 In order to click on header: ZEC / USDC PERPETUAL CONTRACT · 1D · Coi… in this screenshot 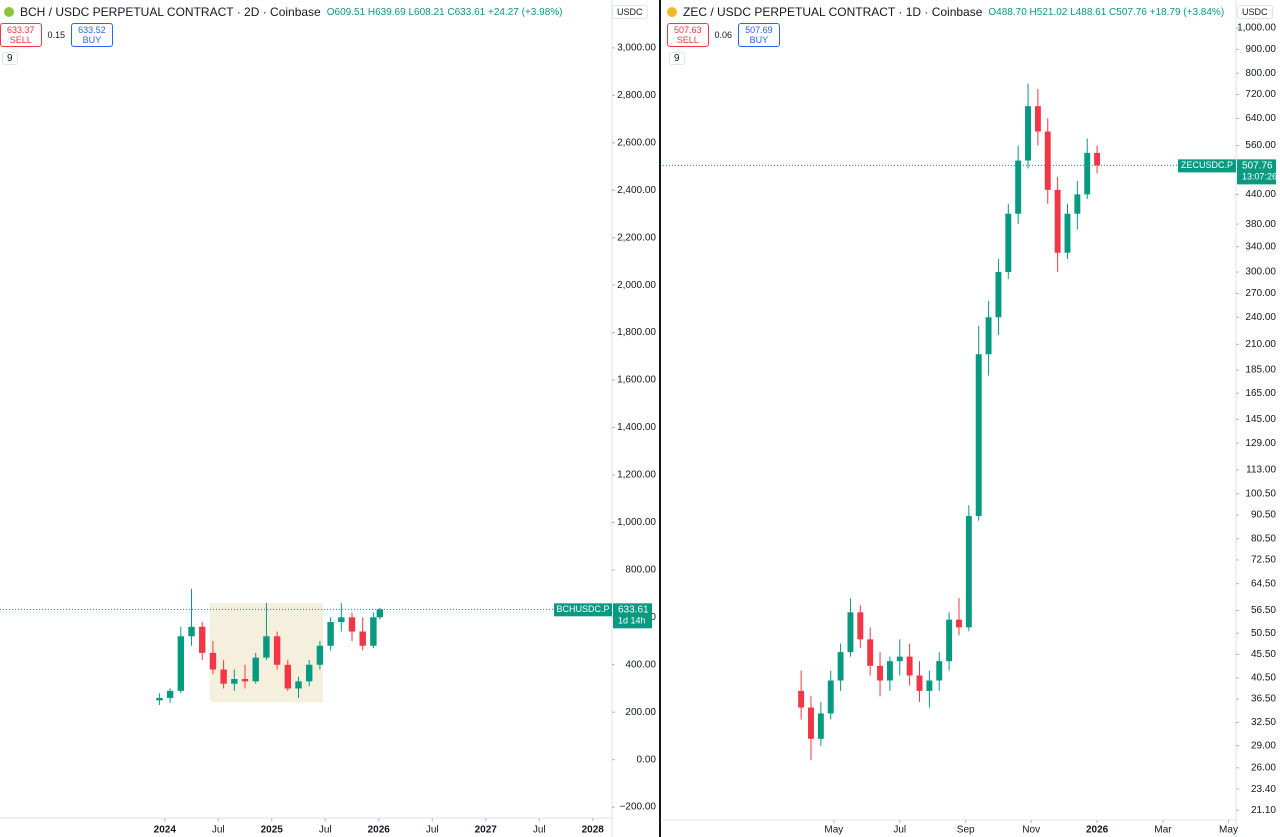, I will do `click(945, 12)`.